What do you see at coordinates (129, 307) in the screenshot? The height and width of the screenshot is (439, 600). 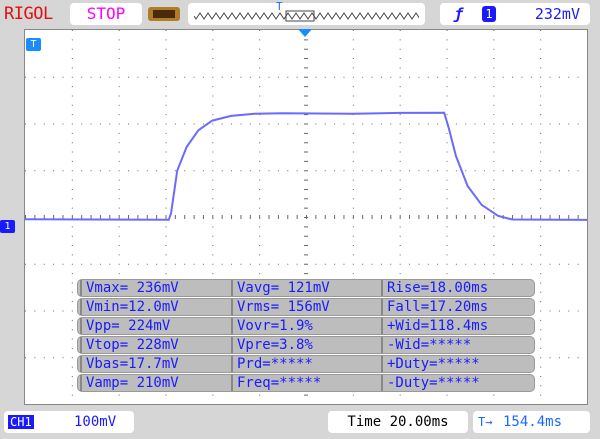 I see `measurement-value: Vmin=12.0mV` at bounding box center [129, 307].